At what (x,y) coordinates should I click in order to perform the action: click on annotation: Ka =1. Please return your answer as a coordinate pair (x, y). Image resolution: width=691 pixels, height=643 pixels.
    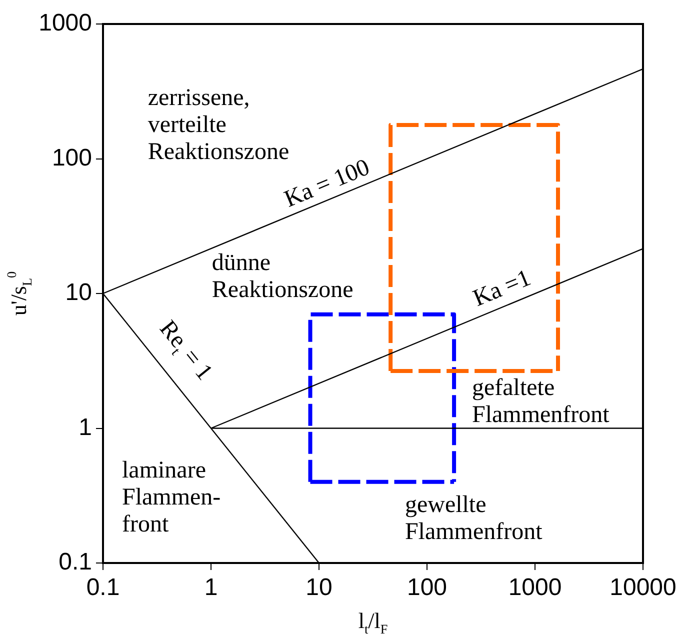
    Looking at the image, I should click on (502, 288).